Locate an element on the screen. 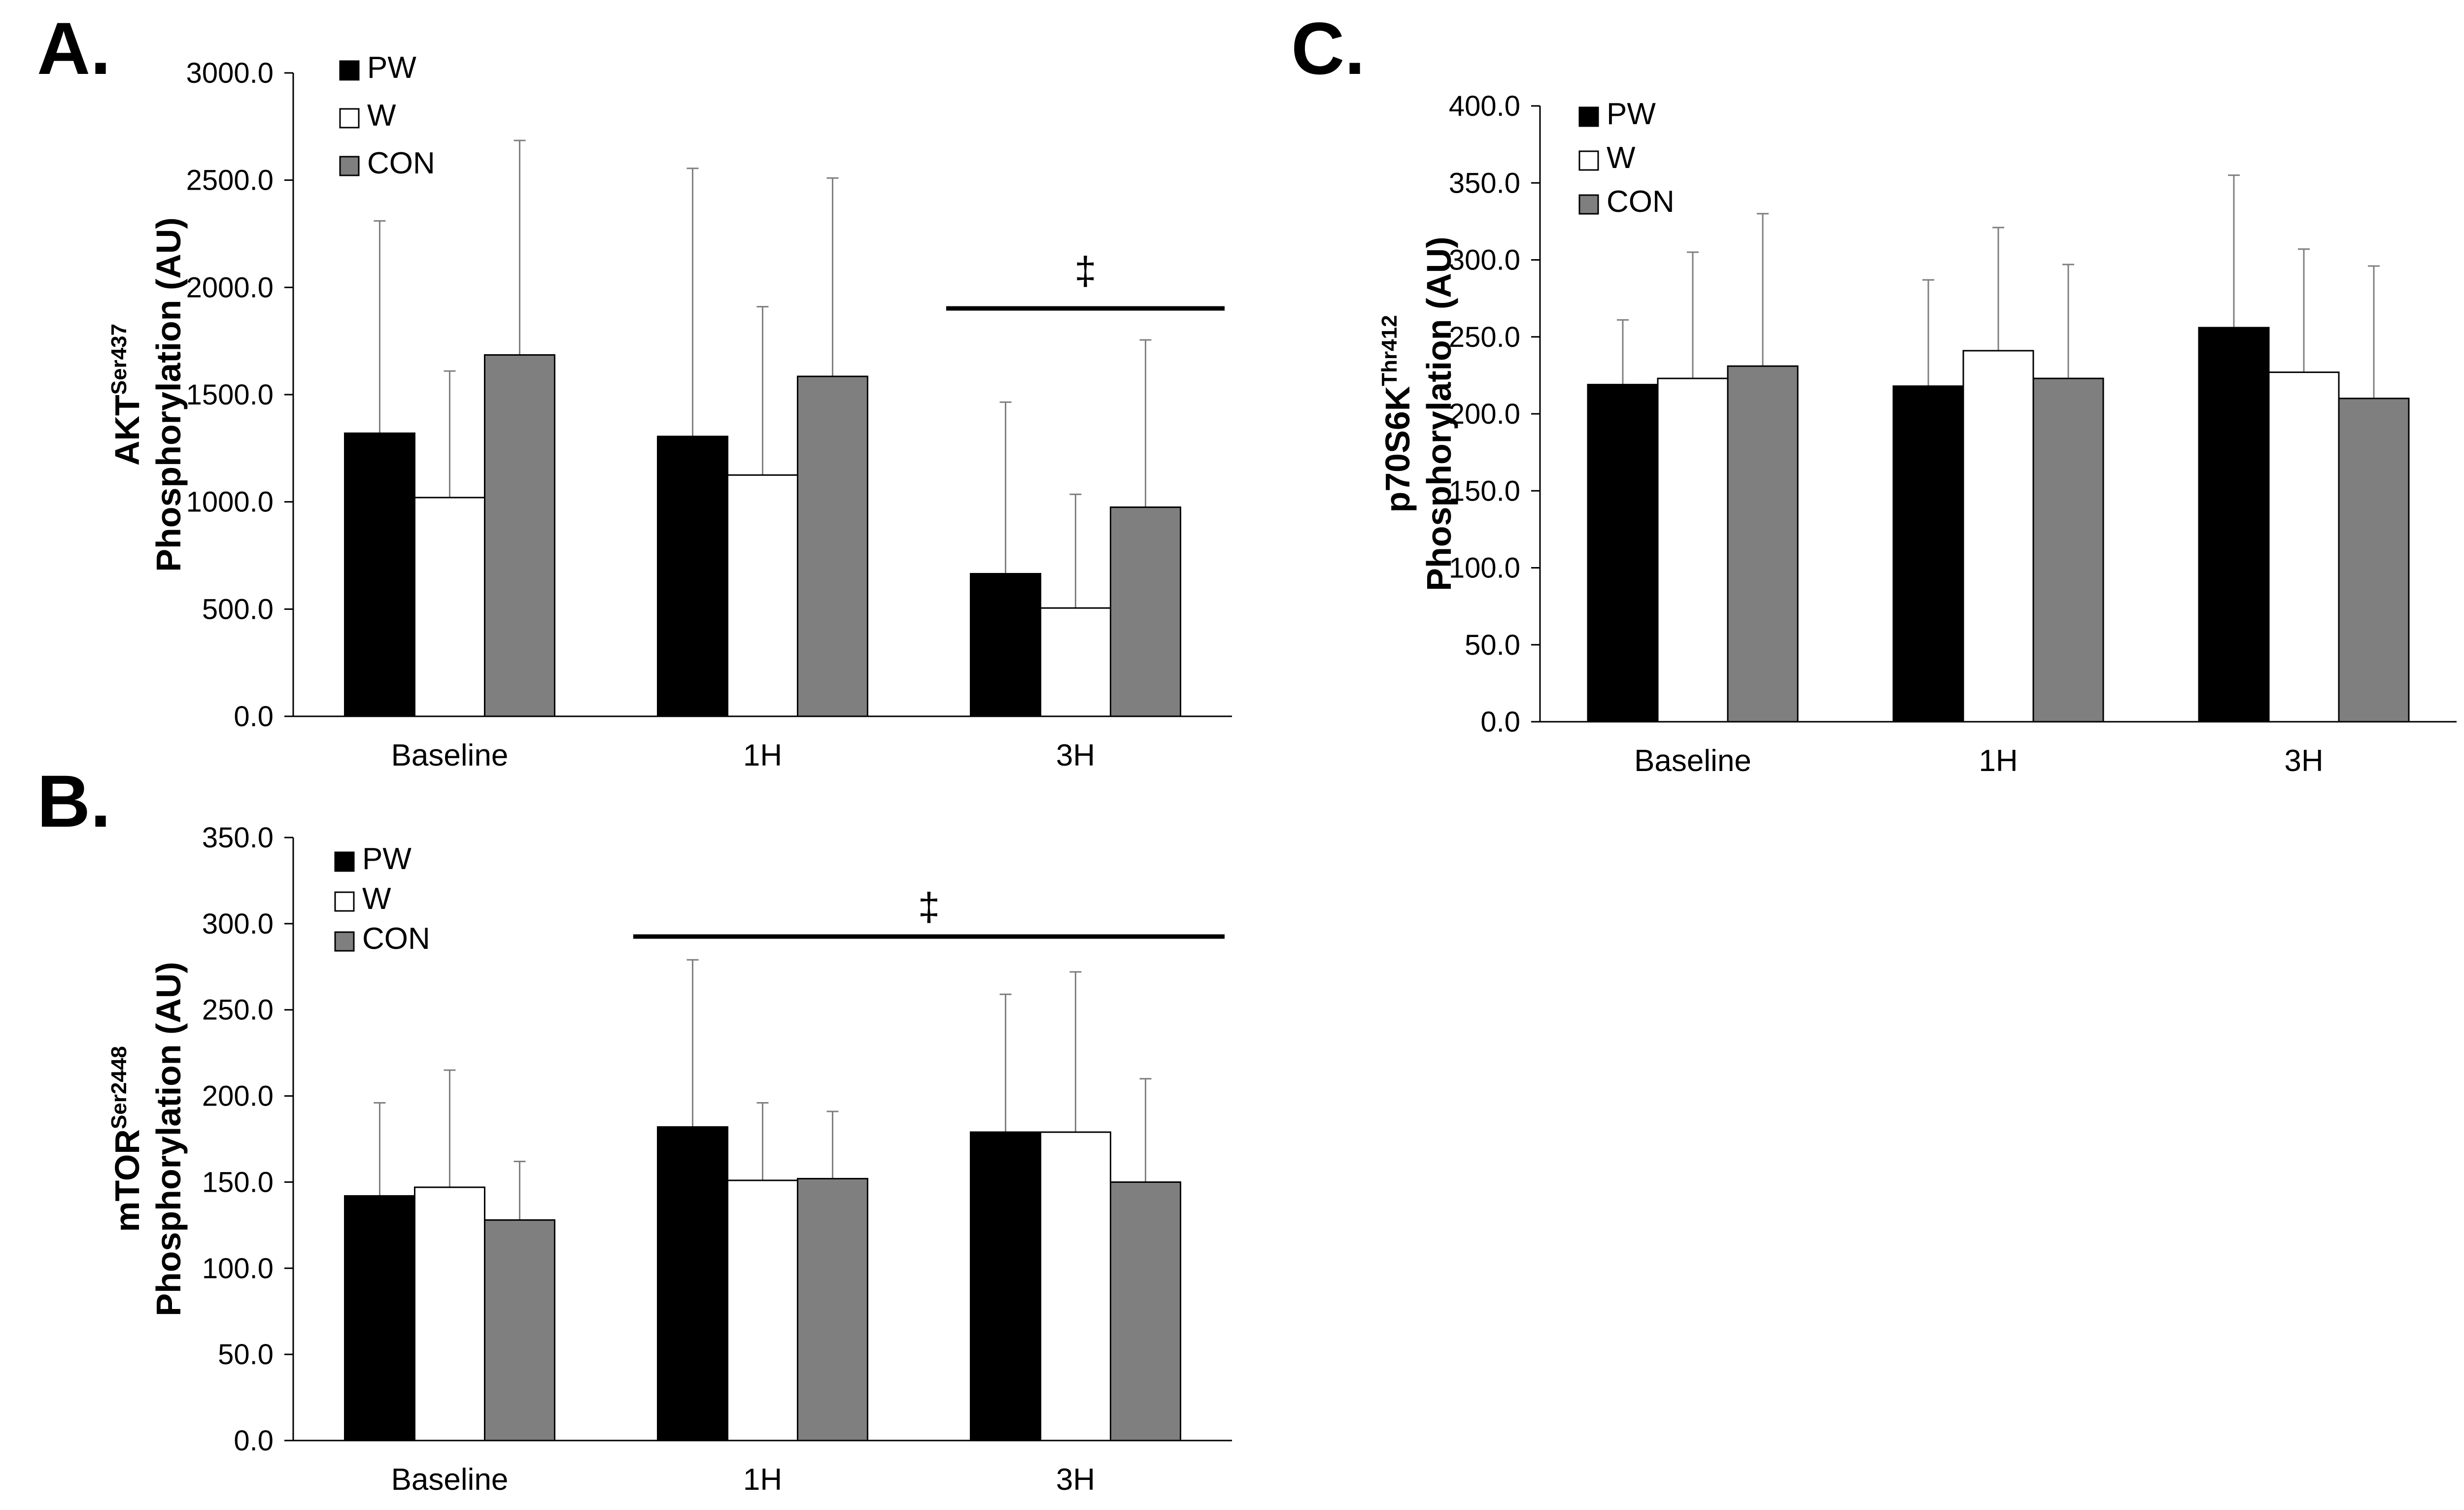 The image size is (2464, 1510). y-axis-label-main: mTOR is located at coordinates (127, 1180).